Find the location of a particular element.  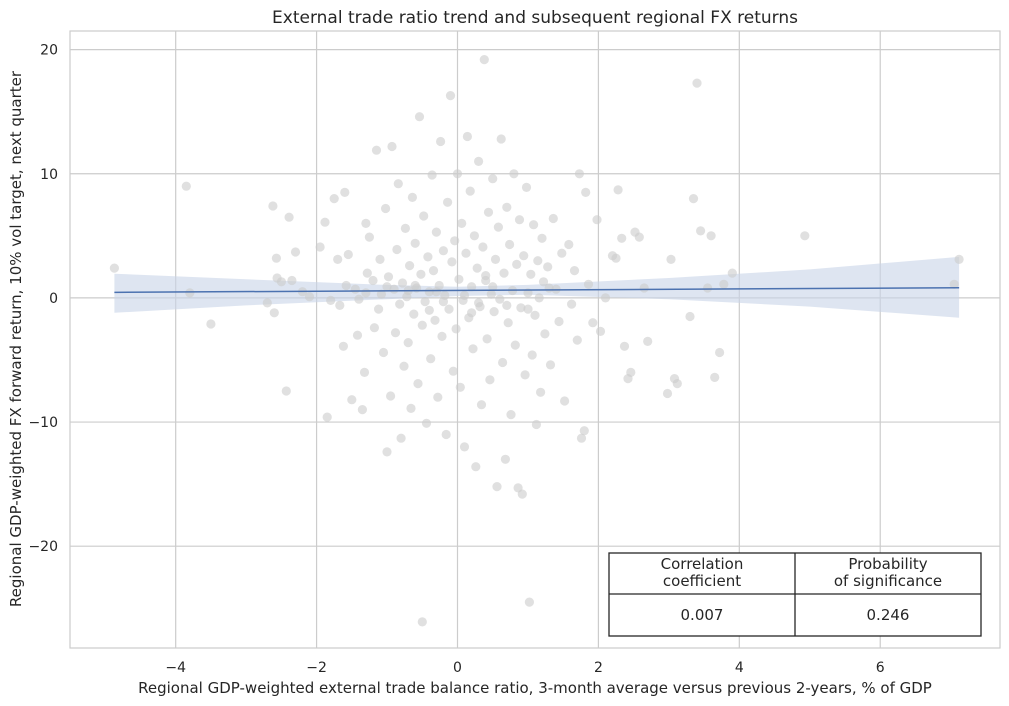

x-tick-label: −4 is located at coordinates (175, 668).